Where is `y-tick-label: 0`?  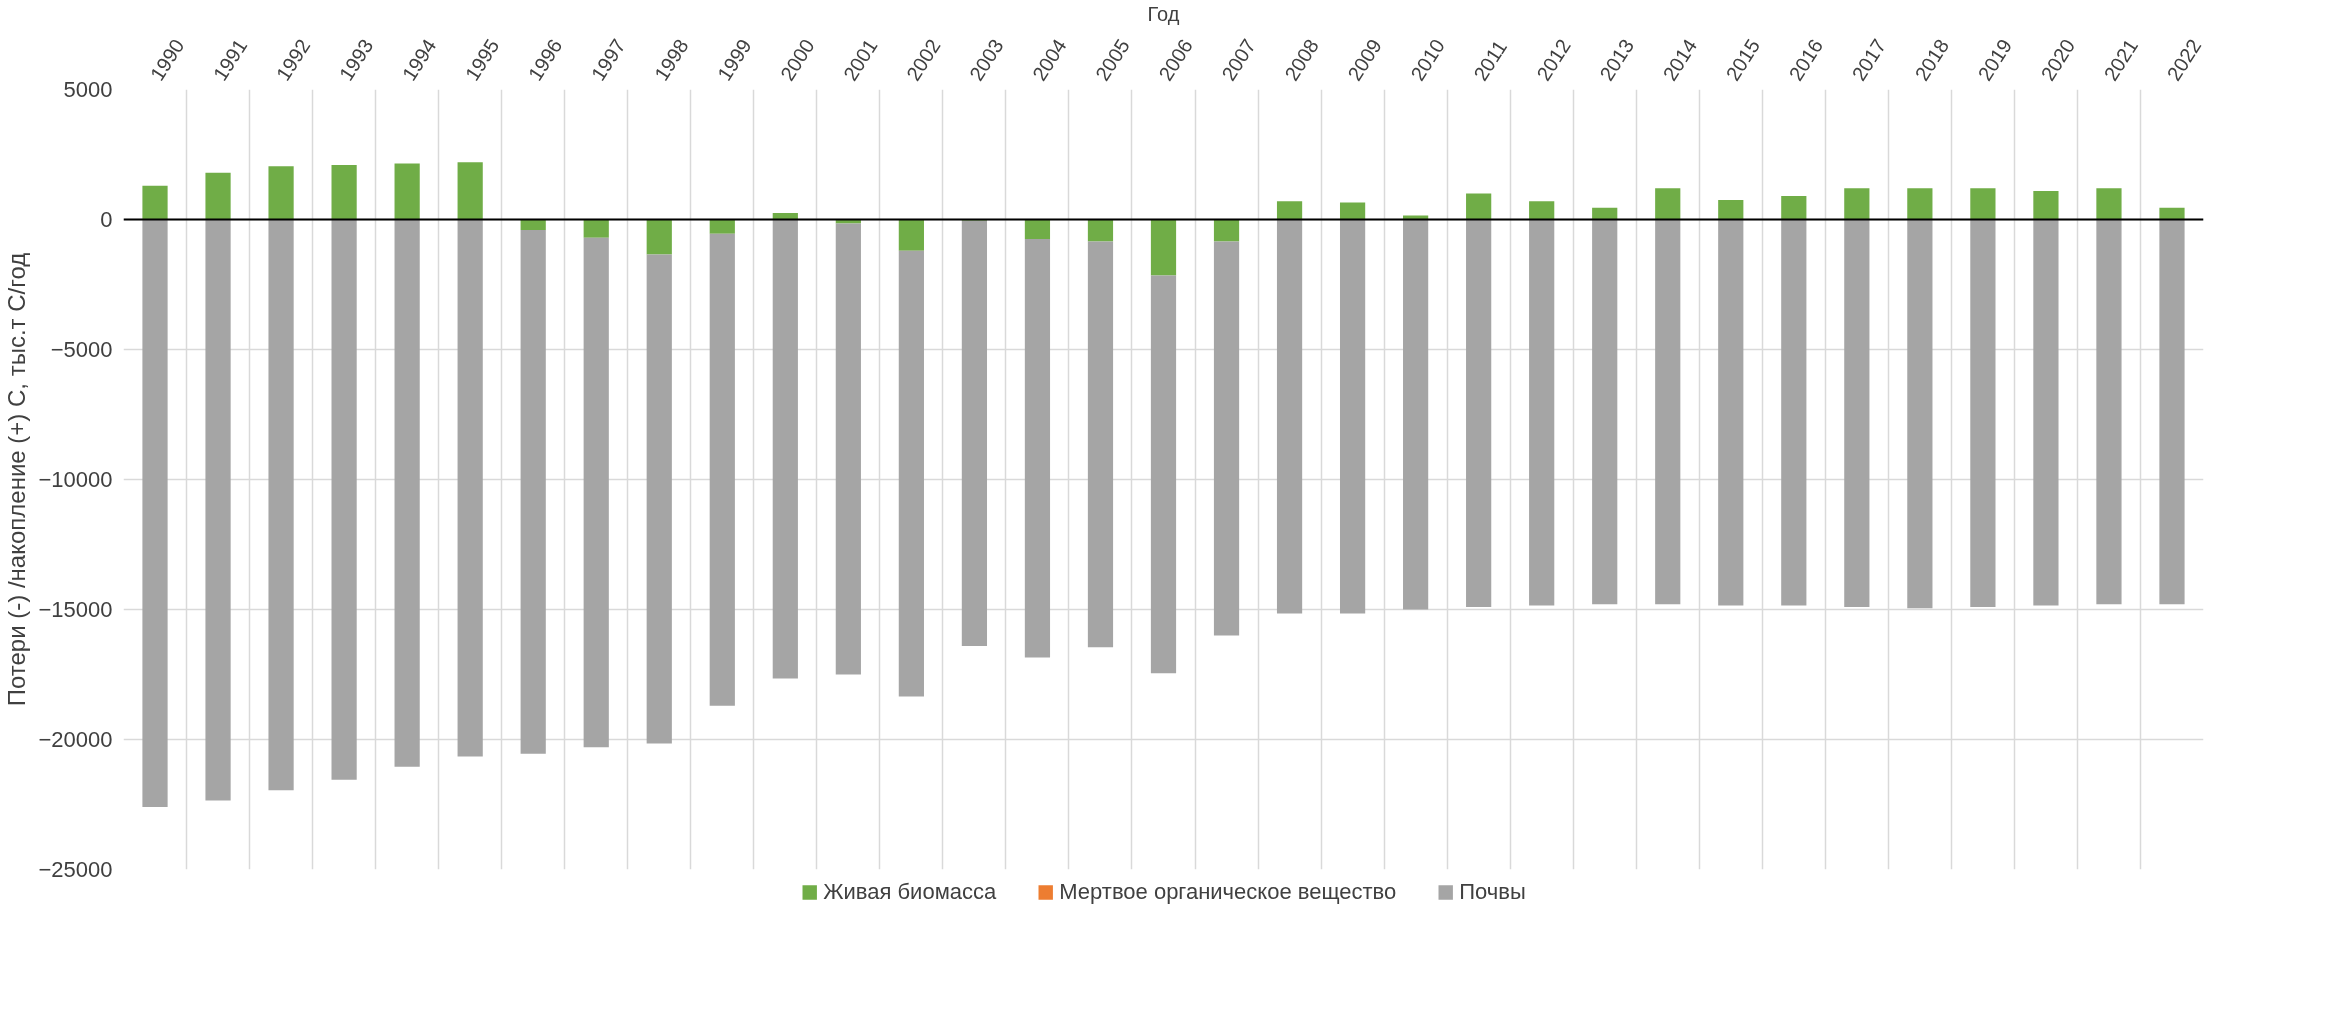
y-tick-label: 0 is located at coordinates (106, 219).